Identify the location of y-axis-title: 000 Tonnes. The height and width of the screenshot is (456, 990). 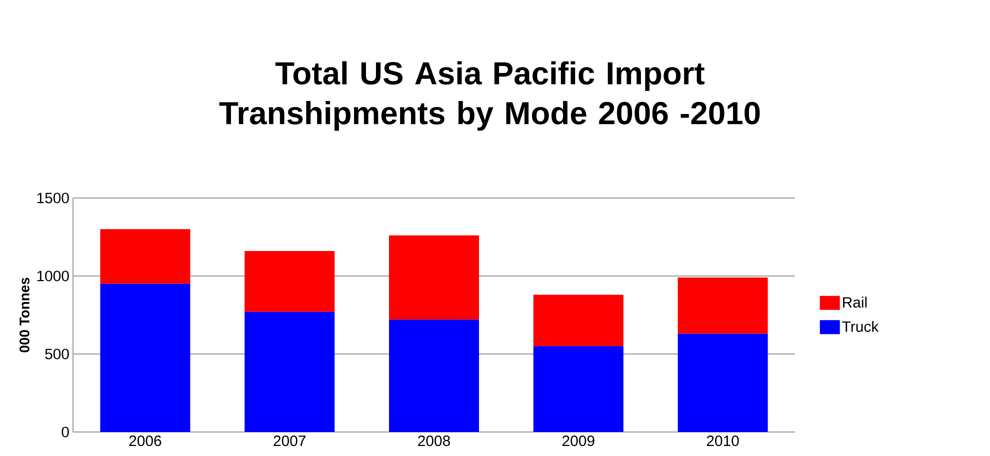
(25, 315).